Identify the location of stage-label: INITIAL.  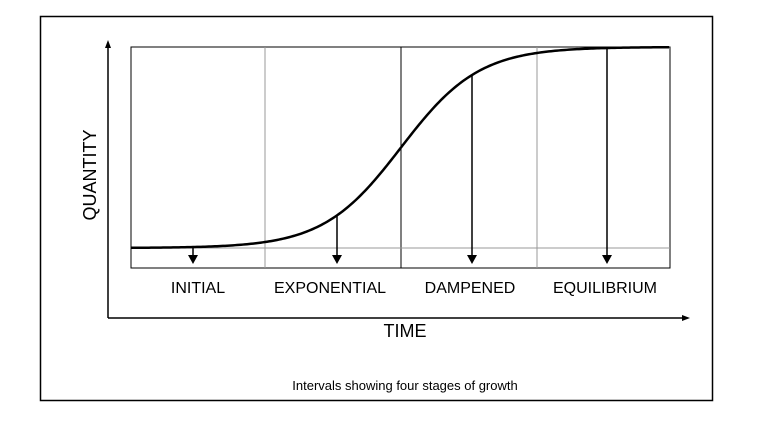
(198, 288).